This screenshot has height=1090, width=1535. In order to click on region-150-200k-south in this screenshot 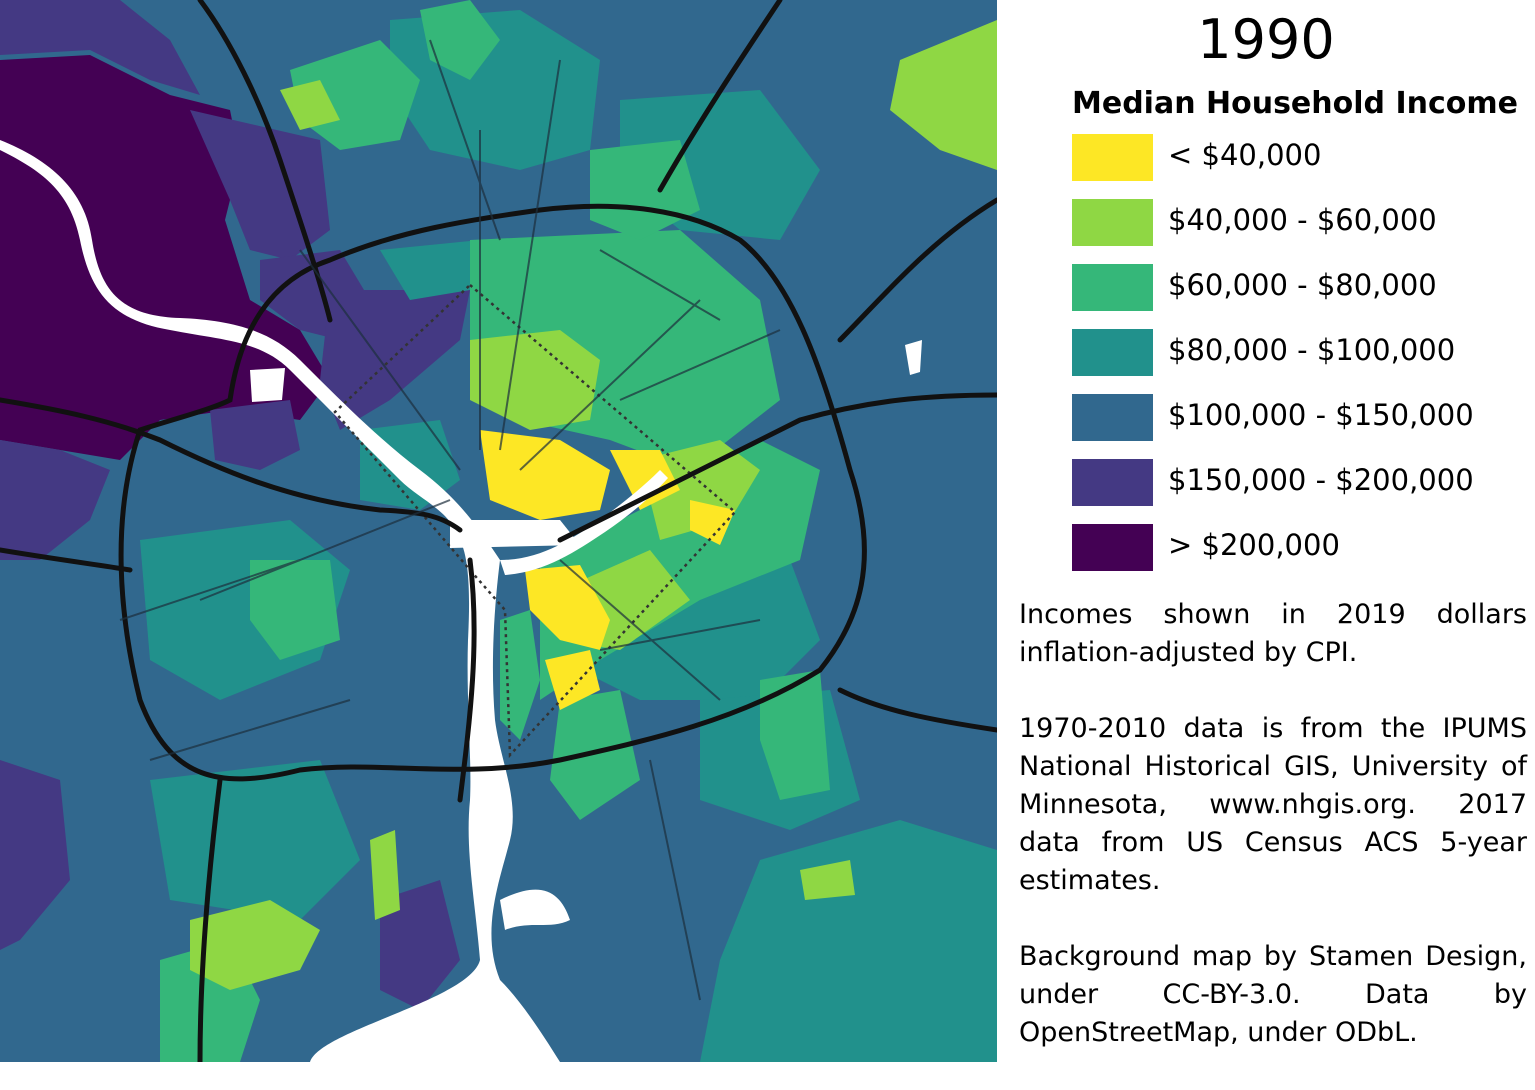, I will do `click(420, 945)`.